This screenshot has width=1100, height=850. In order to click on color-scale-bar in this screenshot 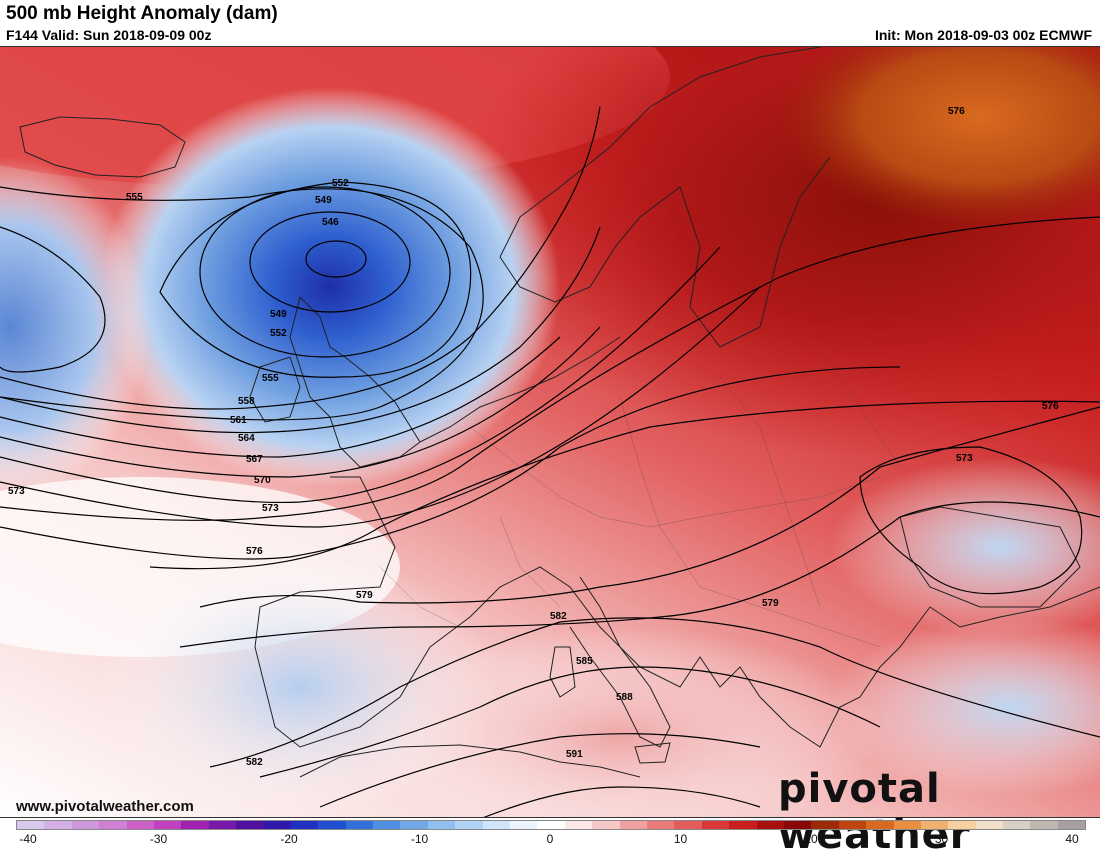, I will do `click(551, 825)`.